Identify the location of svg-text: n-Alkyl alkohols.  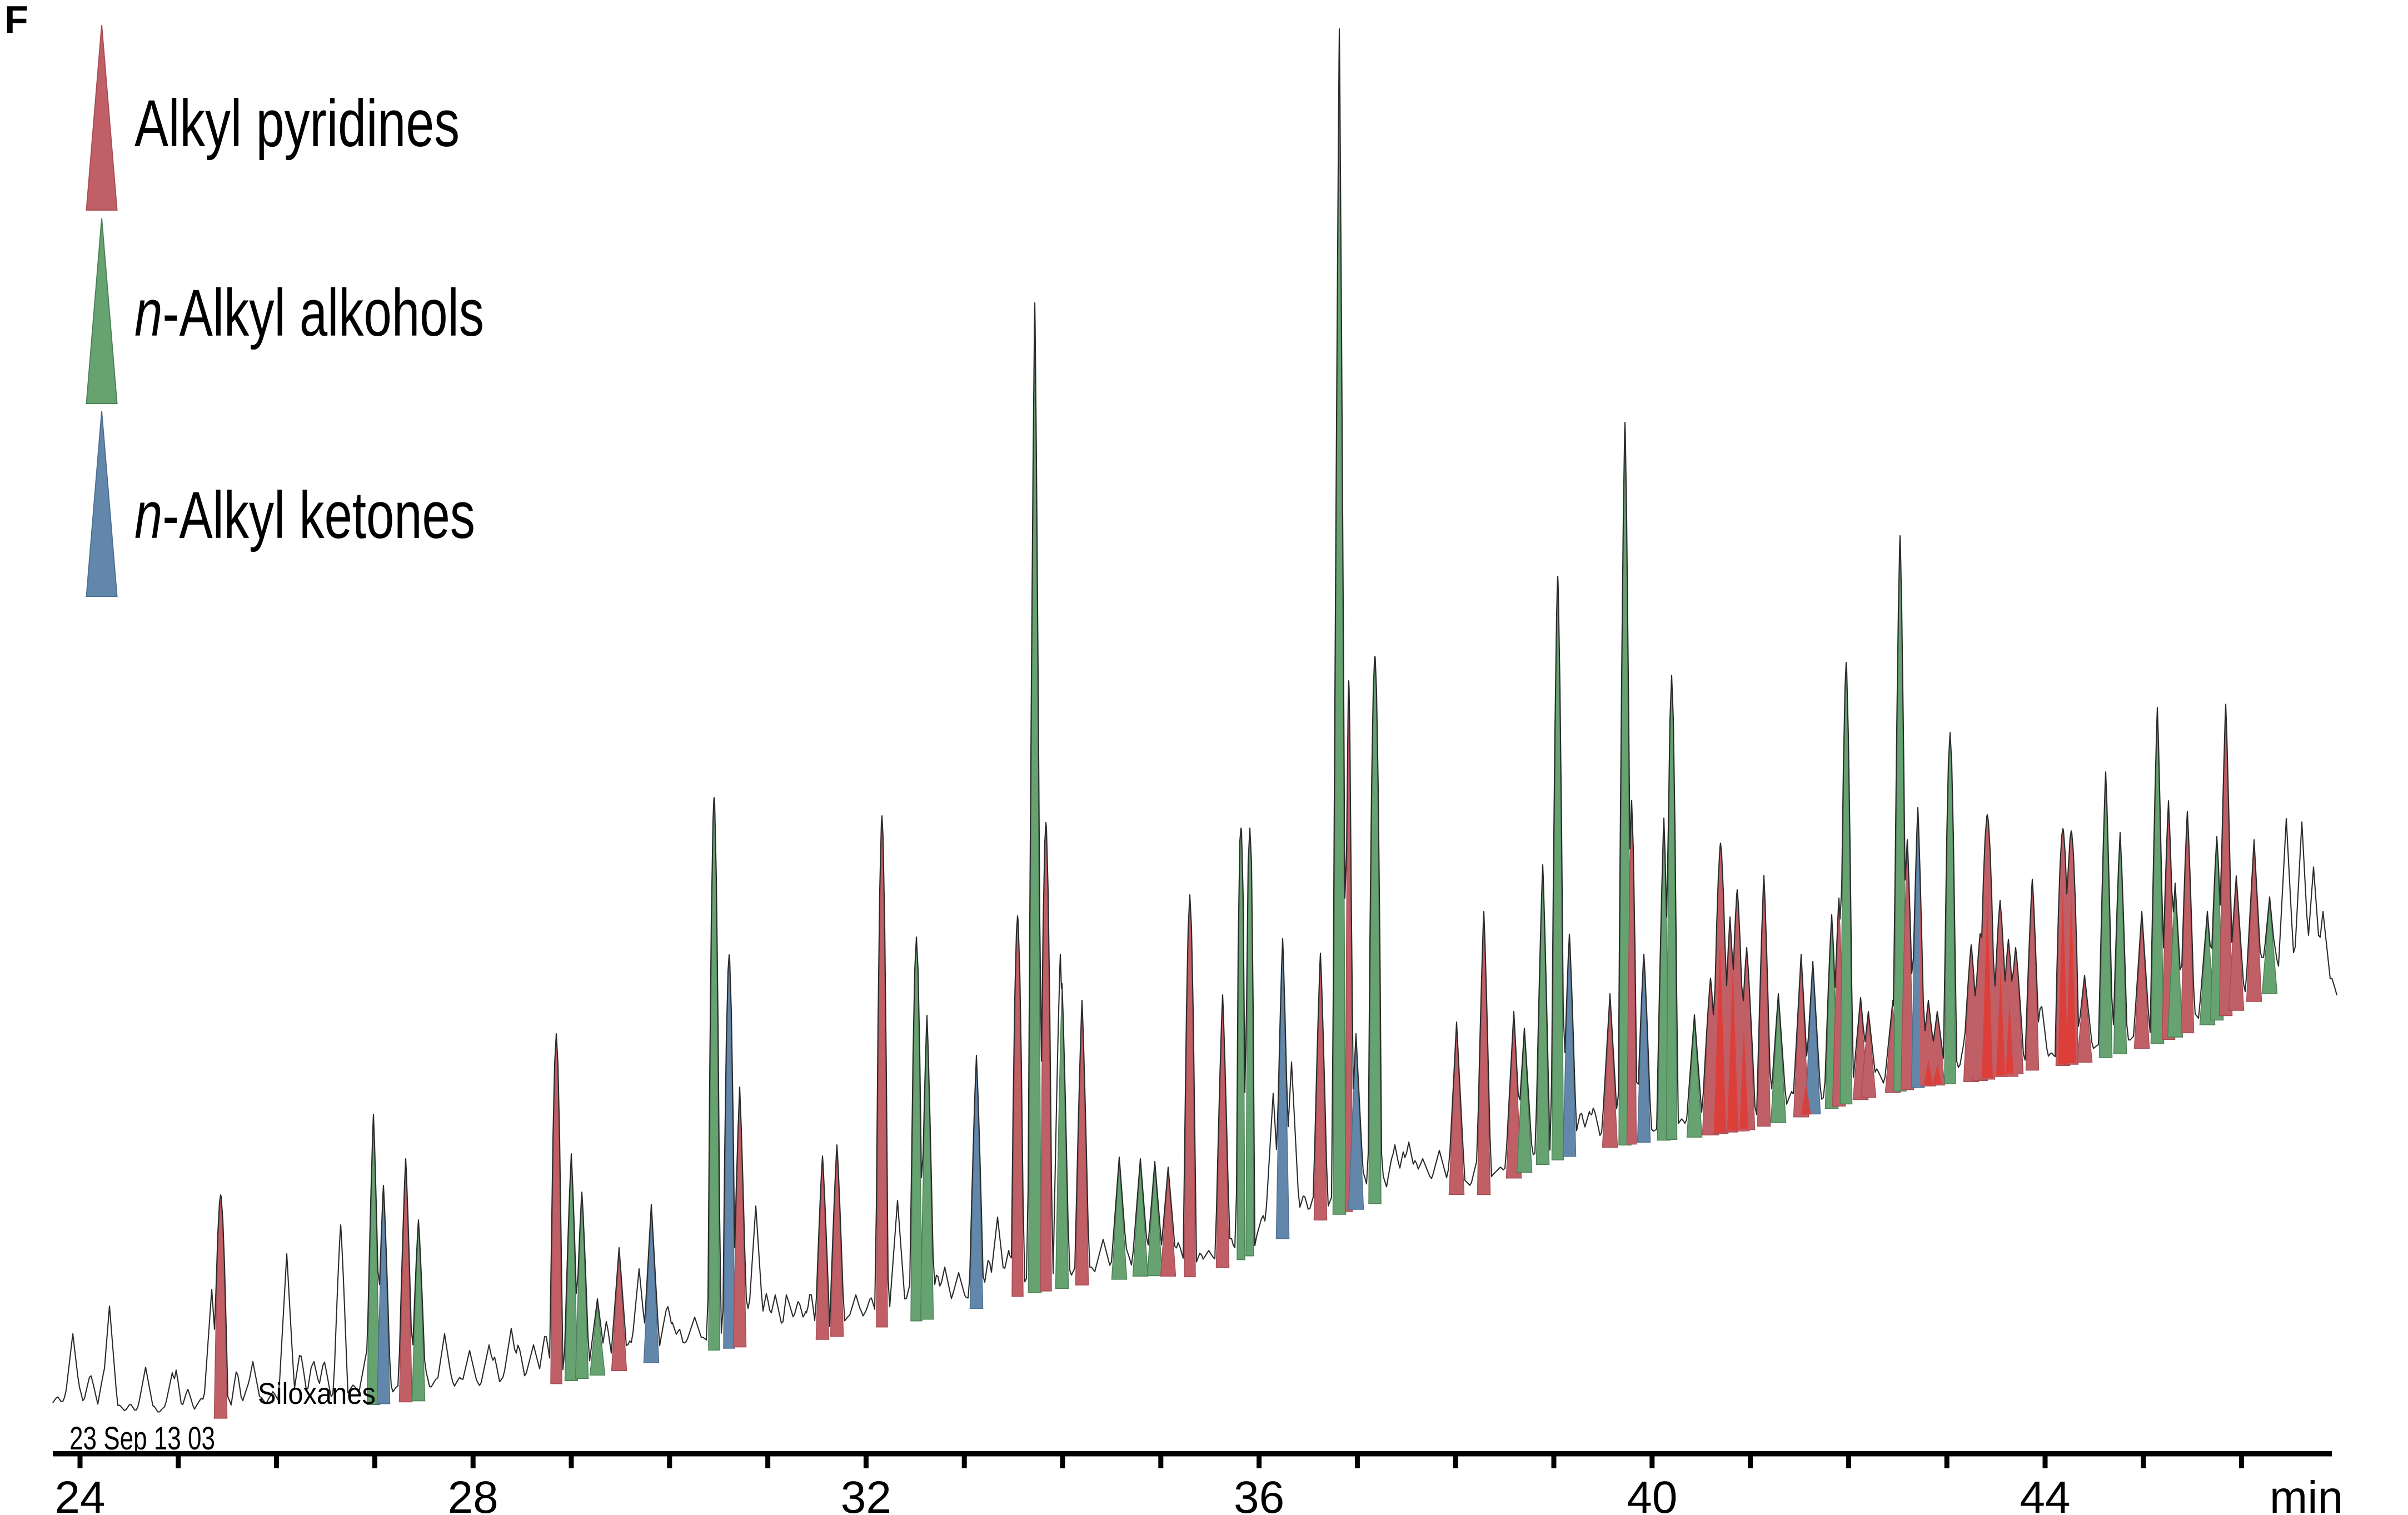
(309, 313).